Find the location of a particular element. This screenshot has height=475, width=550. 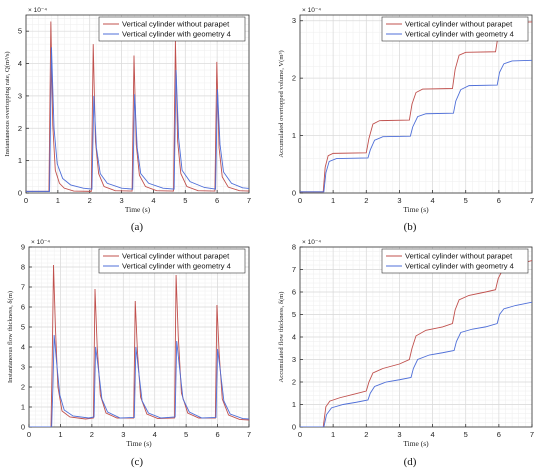

panel-label: (a) is located at coordinates (137, 227).